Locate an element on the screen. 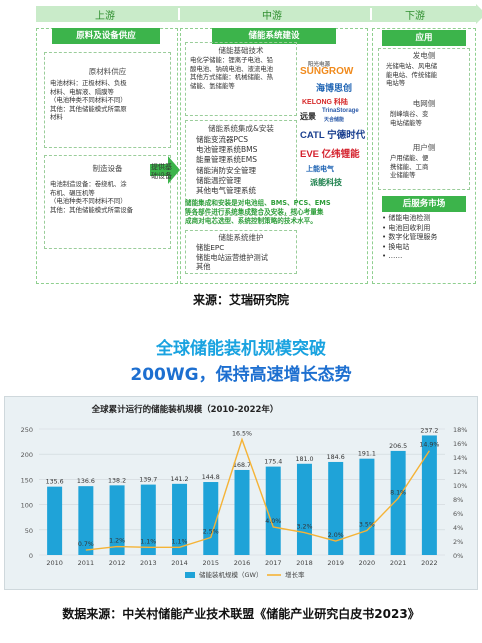 Image resolution: width=482 pixels, height=643 pixels. catl-logo: CATL 宁德时代 is located at coordinates (333, 135).